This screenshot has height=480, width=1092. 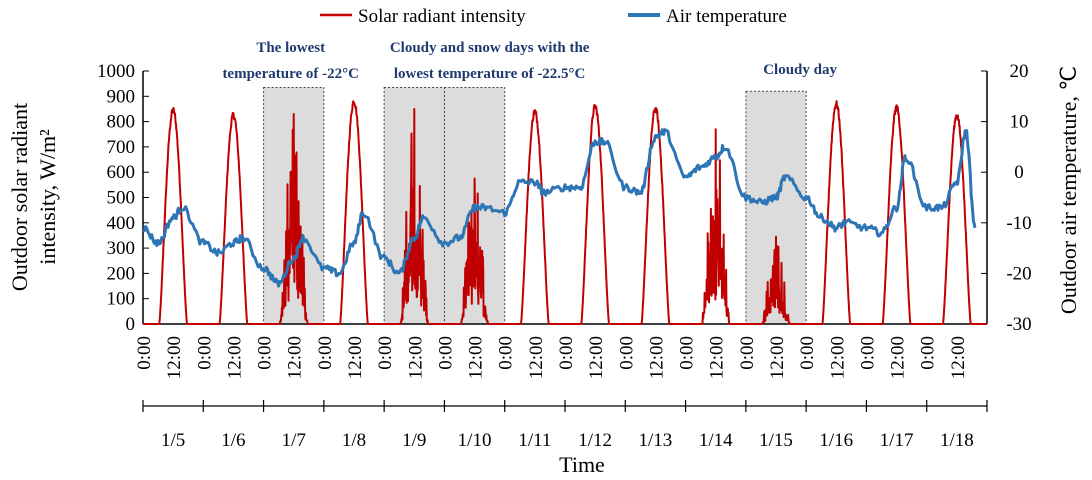 What do you see at coordinates (534, 440) in the screenshot?
I see `day-label: 1/11` at bounding box center [534, 440].